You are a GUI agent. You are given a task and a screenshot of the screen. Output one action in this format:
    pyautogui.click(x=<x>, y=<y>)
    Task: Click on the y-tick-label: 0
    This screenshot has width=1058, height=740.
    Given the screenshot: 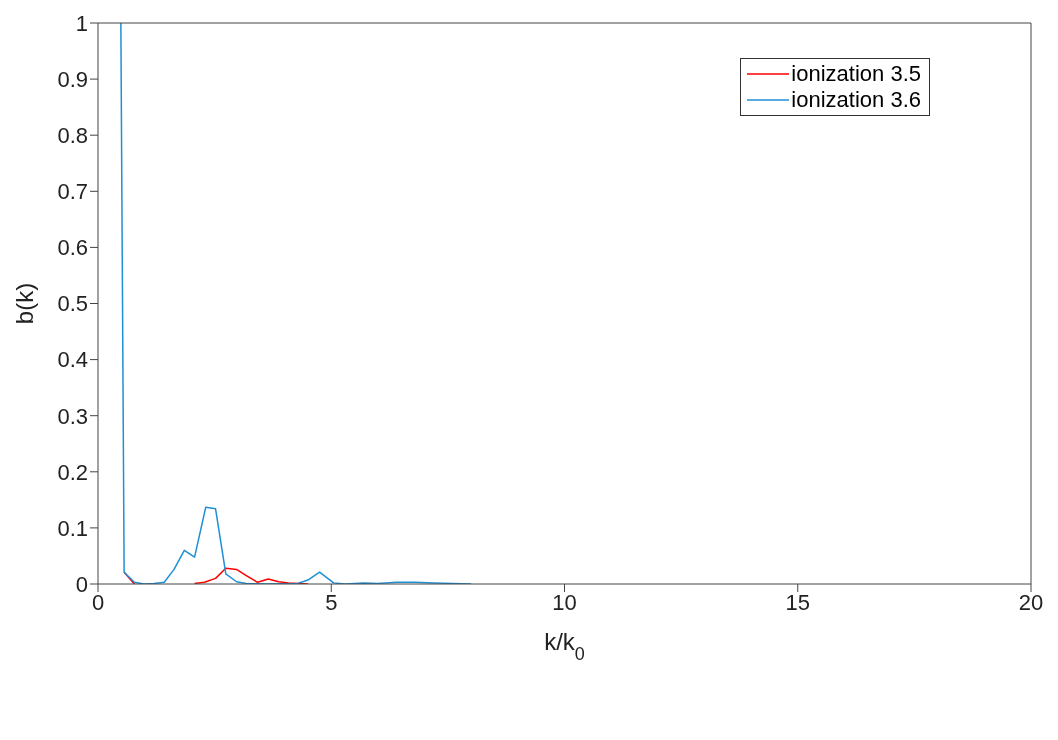 What is the action you would take?
    pyautogui.click(x=81, y=584)
    